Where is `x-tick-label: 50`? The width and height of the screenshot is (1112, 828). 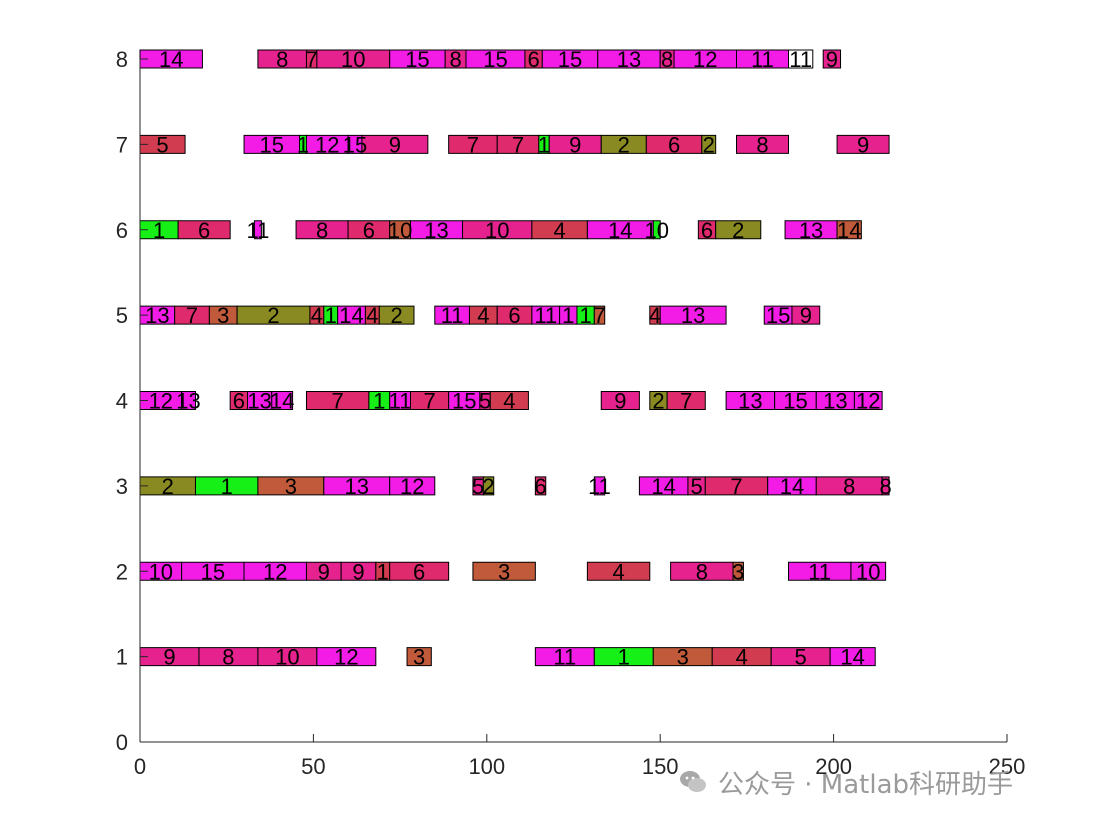
x-tick-label: 50 is located at coordinates (313, 766).